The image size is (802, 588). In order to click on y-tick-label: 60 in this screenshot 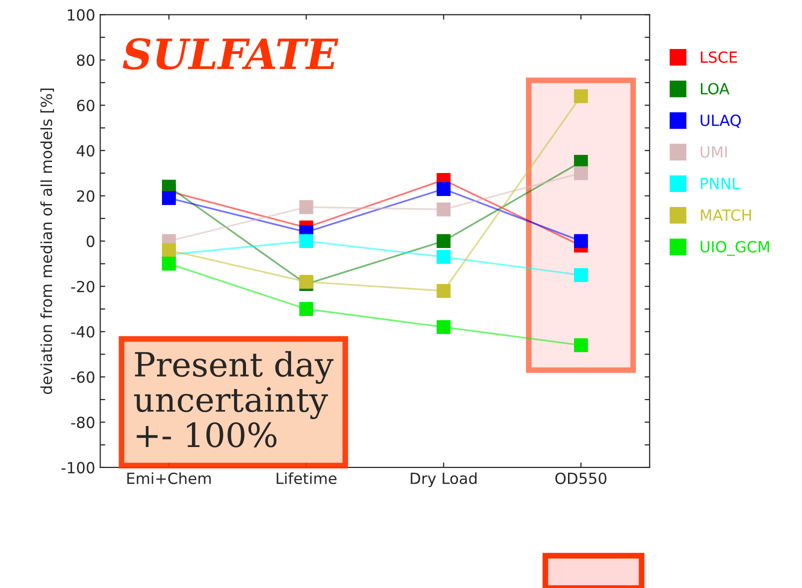, I will do `click(85, 106)`.